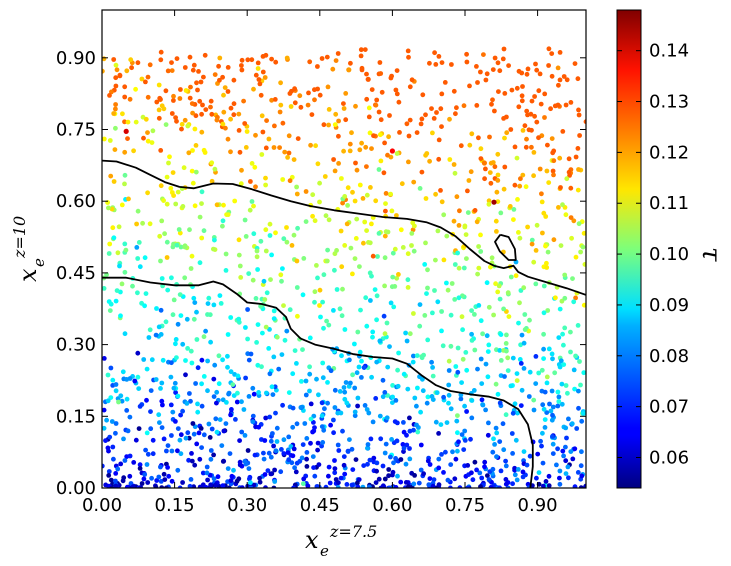 The image size is (731, 566). Describe the element at coordinates (669, 152) in the screenshot. I see `colorbar-tick-label: 0.12` at that location.